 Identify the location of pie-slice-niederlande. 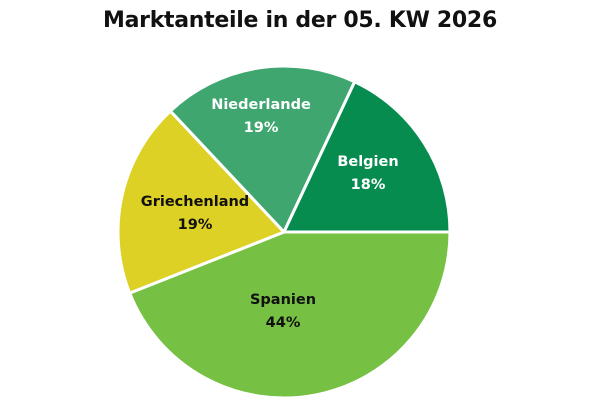
(262, 149).